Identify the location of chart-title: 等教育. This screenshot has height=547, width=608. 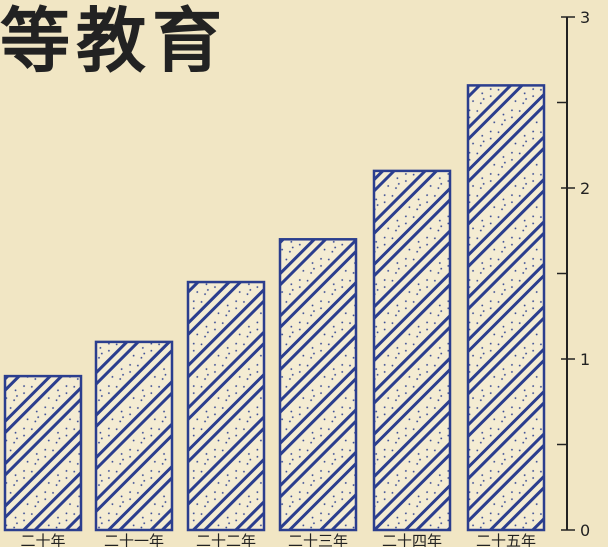
(114, 41).